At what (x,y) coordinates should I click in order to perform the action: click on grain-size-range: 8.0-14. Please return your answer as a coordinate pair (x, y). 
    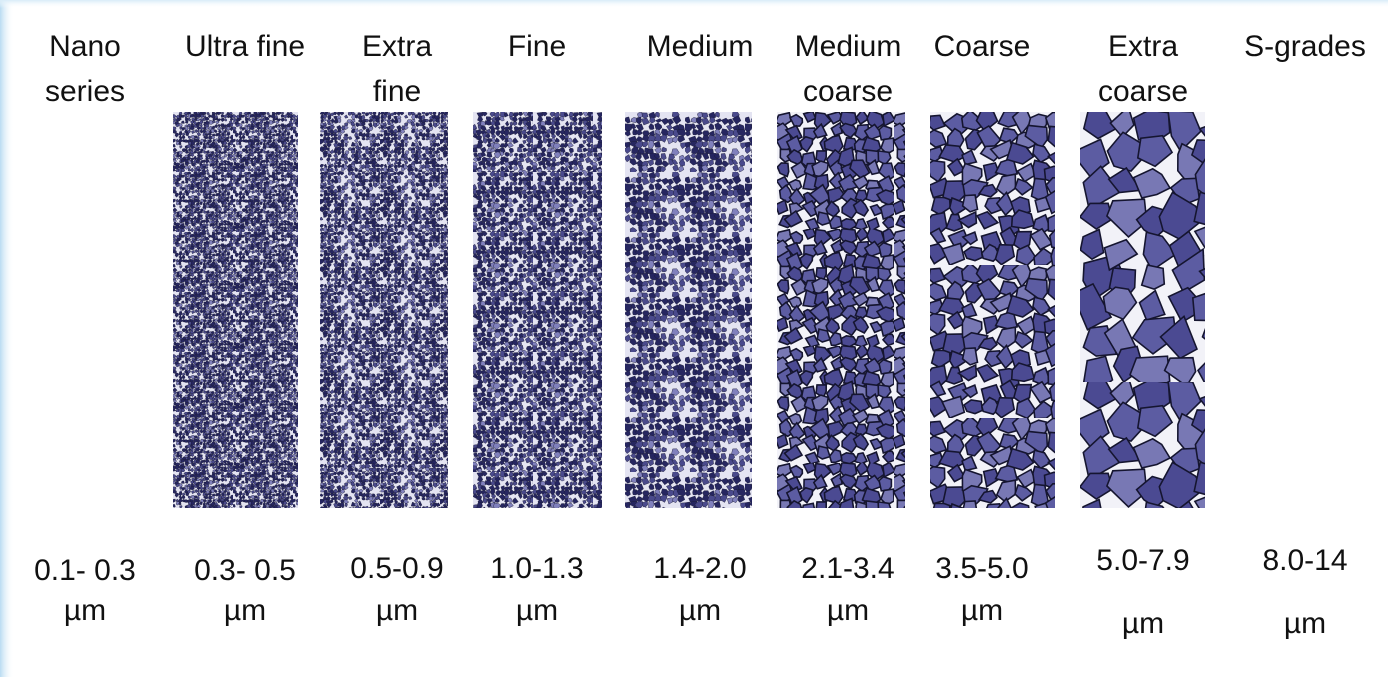
    Looking at the image, I should click on (1304, 560).